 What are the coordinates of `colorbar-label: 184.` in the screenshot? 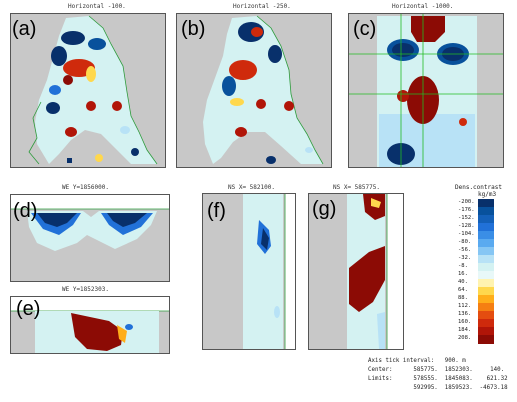 It's located at (465, 330).